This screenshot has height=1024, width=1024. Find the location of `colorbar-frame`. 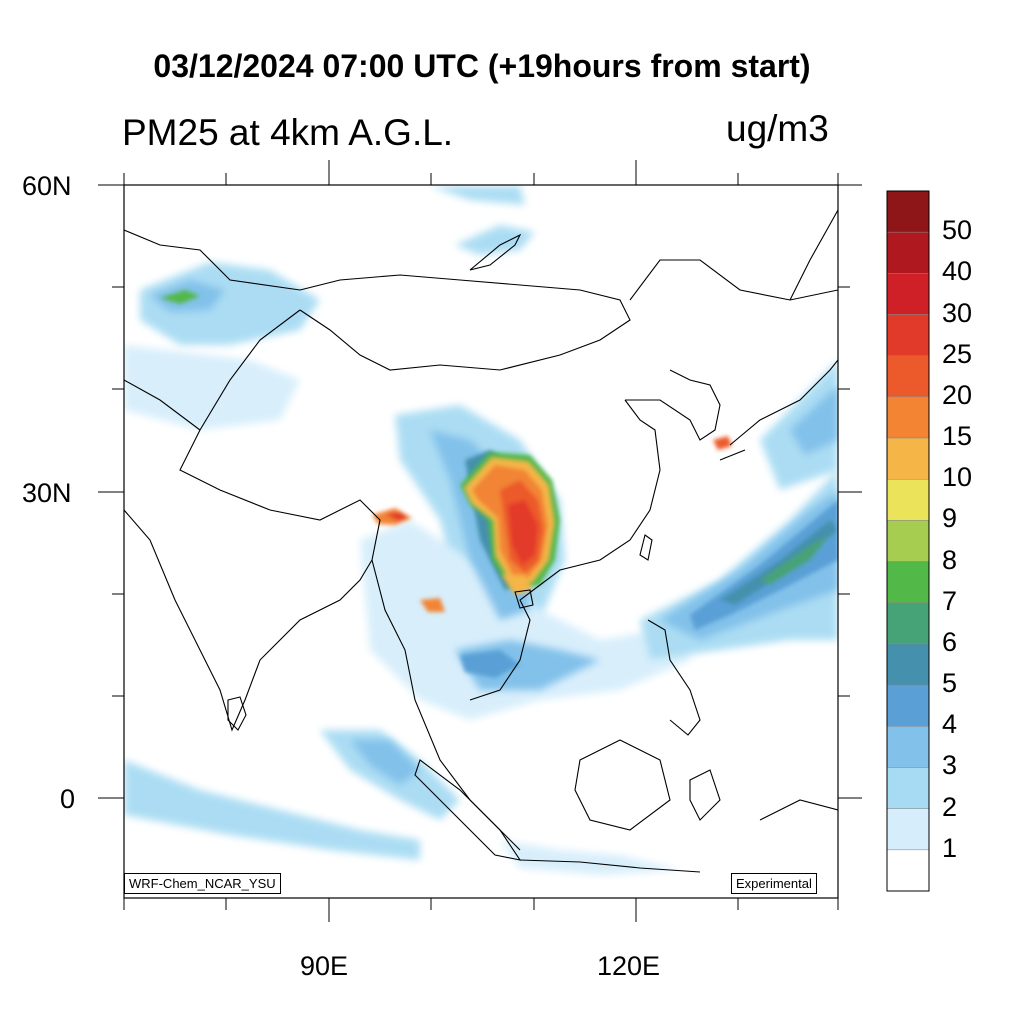

colorbar-frame is located at coordinates (908, 541).